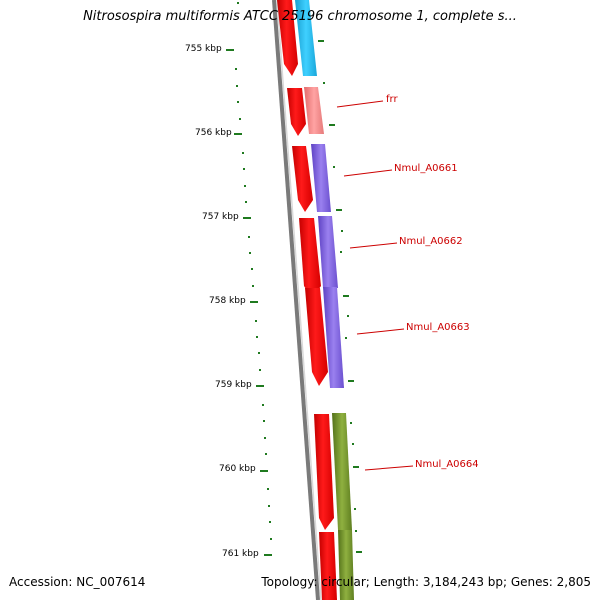 This screenshot has width=600, height=600. What do you see at coordinates (375, 285) in the screenshot?
I see `label-leader-lines` at bounding box center [375, 285].